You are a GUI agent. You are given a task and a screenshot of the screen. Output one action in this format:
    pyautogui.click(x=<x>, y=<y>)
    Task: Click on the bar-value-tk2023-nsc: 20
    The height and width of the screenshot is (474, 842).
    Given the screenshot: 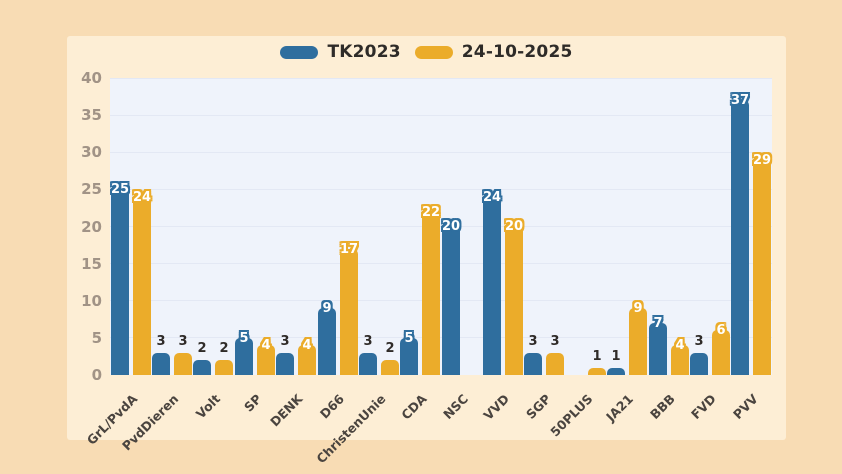 What is the action you would take?
    pyautogui.click(x=451, y=226)
    